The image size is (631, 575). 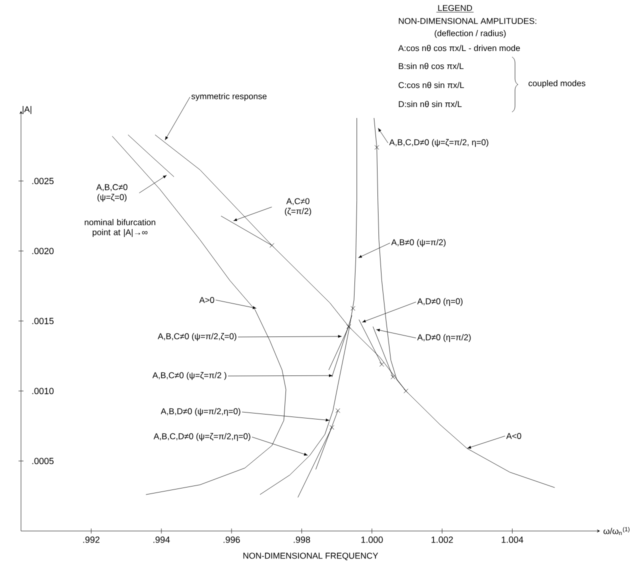 I want to click on text: B:sin nθ cos πx/L, so click(x=431, y=66).